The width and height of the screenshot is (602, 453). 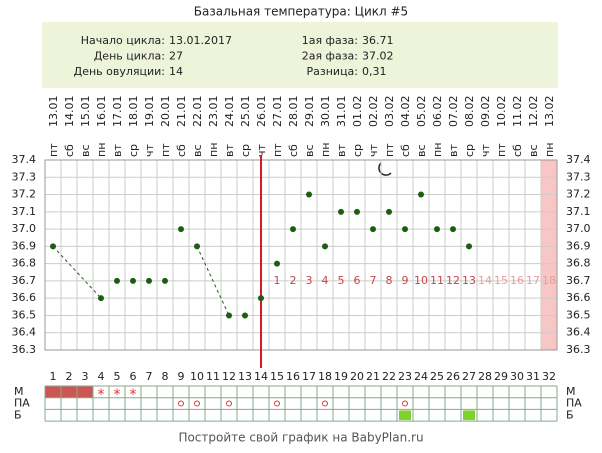 I want to click on y-tick-label-right: 36.6, so click(x=578, y=297).